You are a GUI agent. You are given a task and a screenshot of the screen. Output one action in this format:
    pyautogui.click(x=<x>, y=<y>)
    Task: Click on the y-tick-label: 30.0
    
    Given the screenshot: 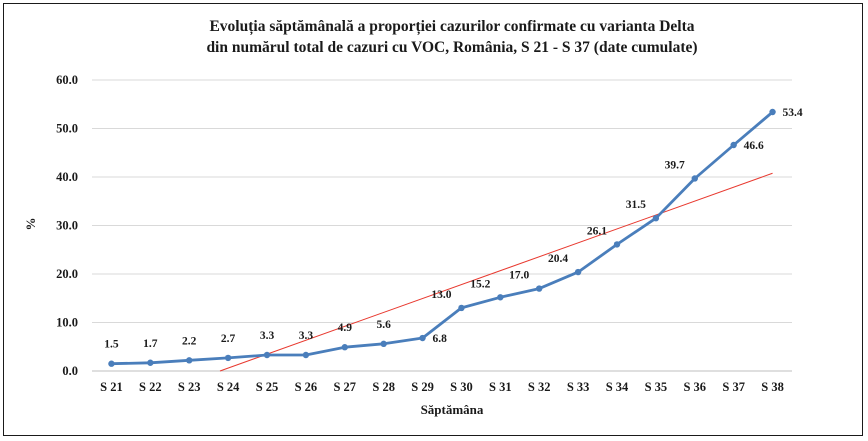 What is the action you would take?
    pyautogui.click(x=67, y=226)
    